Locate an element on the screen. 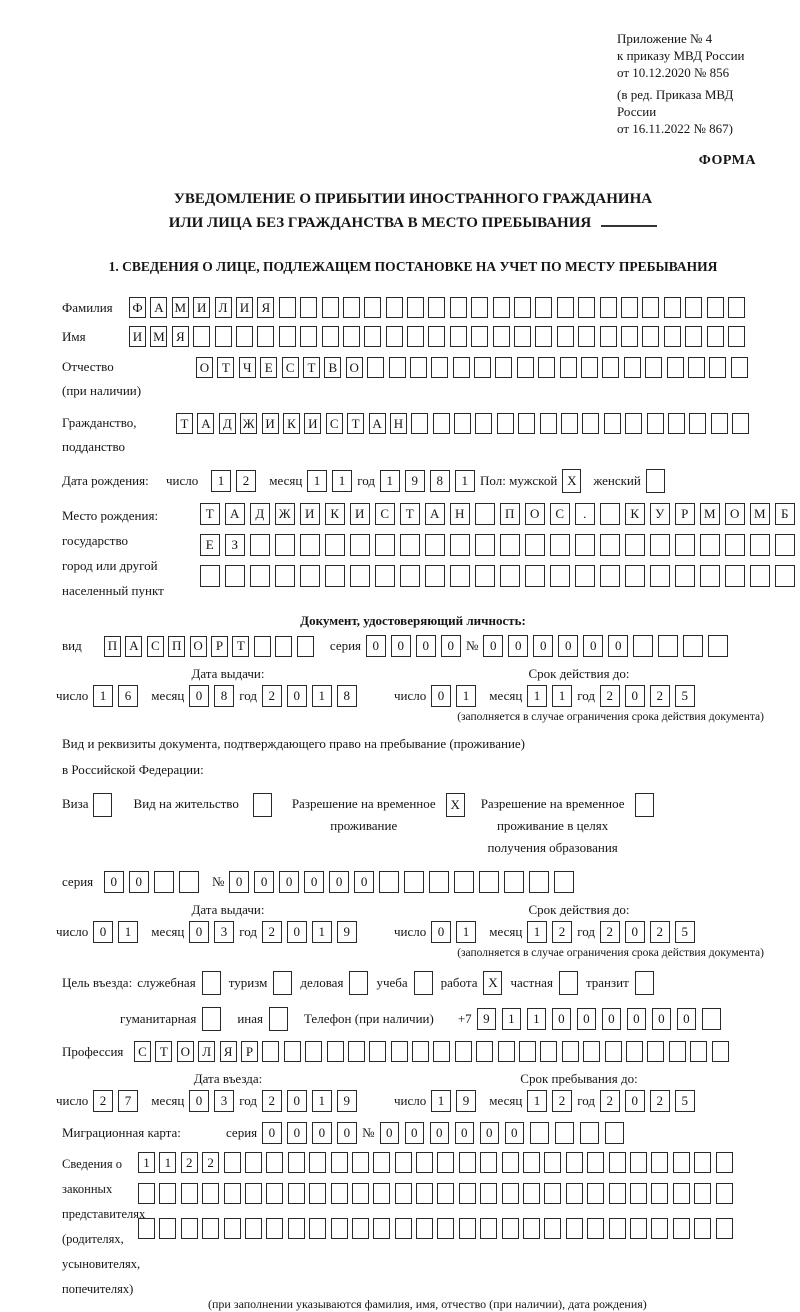 Image resolution: width=800 pixels, height=1312 pixels. char-box: К is located at coordinates (635, 514).